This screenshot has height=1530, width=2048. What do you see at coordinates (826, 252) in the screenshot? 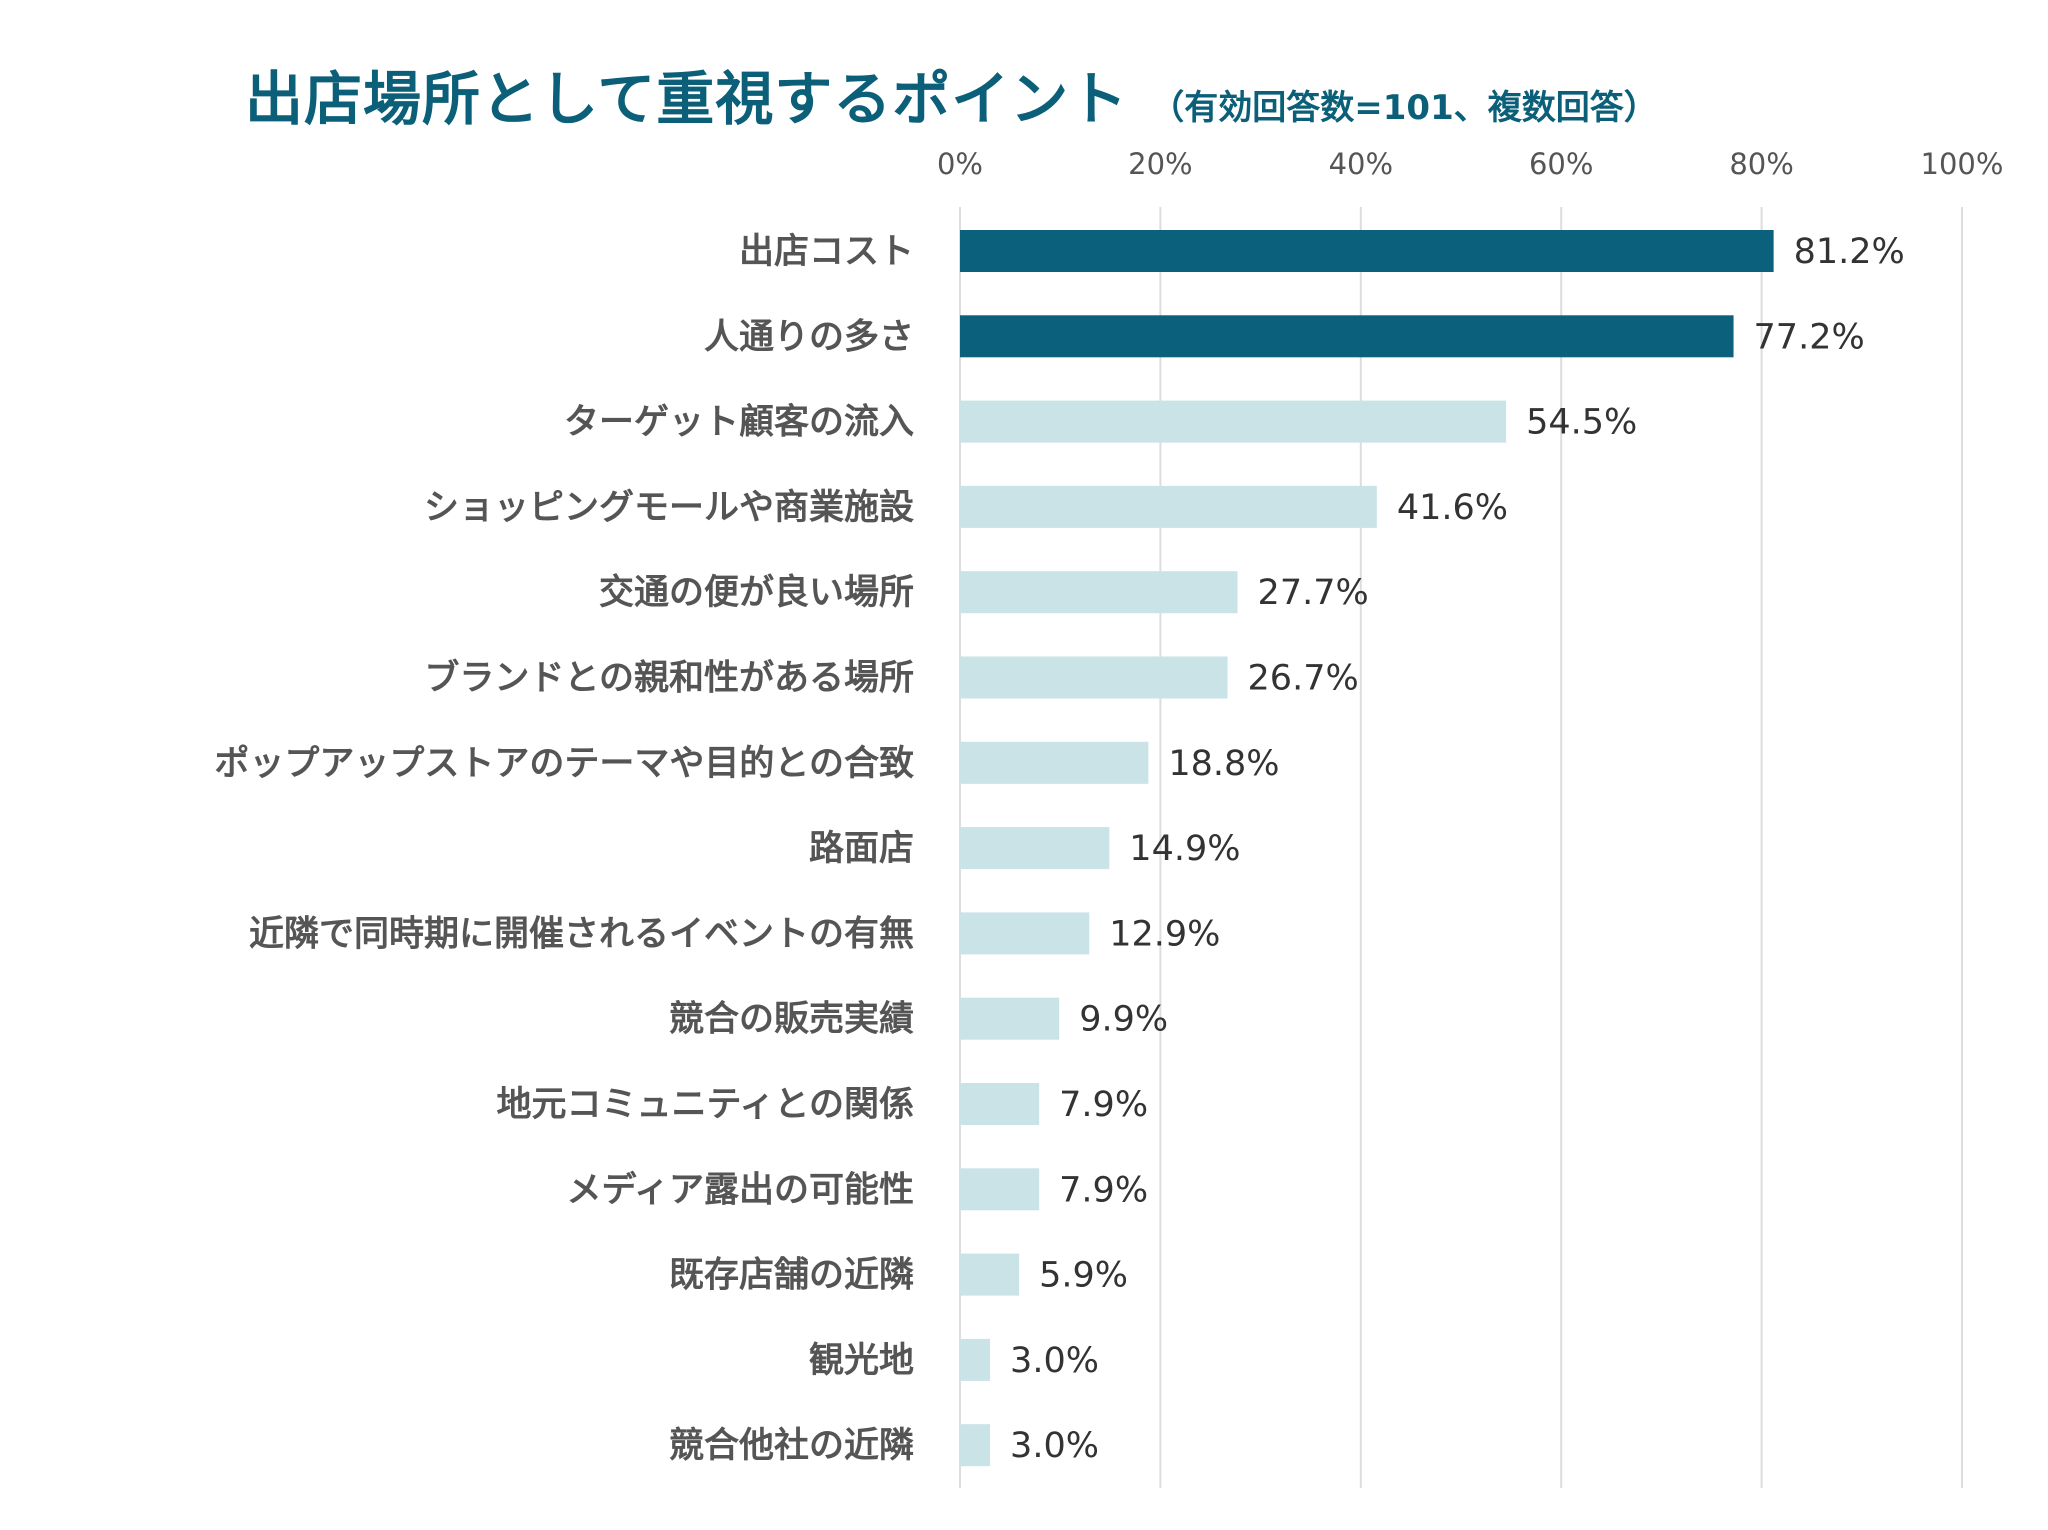
I see `category-label: 出店コスト` at bounding box center [826, 252].